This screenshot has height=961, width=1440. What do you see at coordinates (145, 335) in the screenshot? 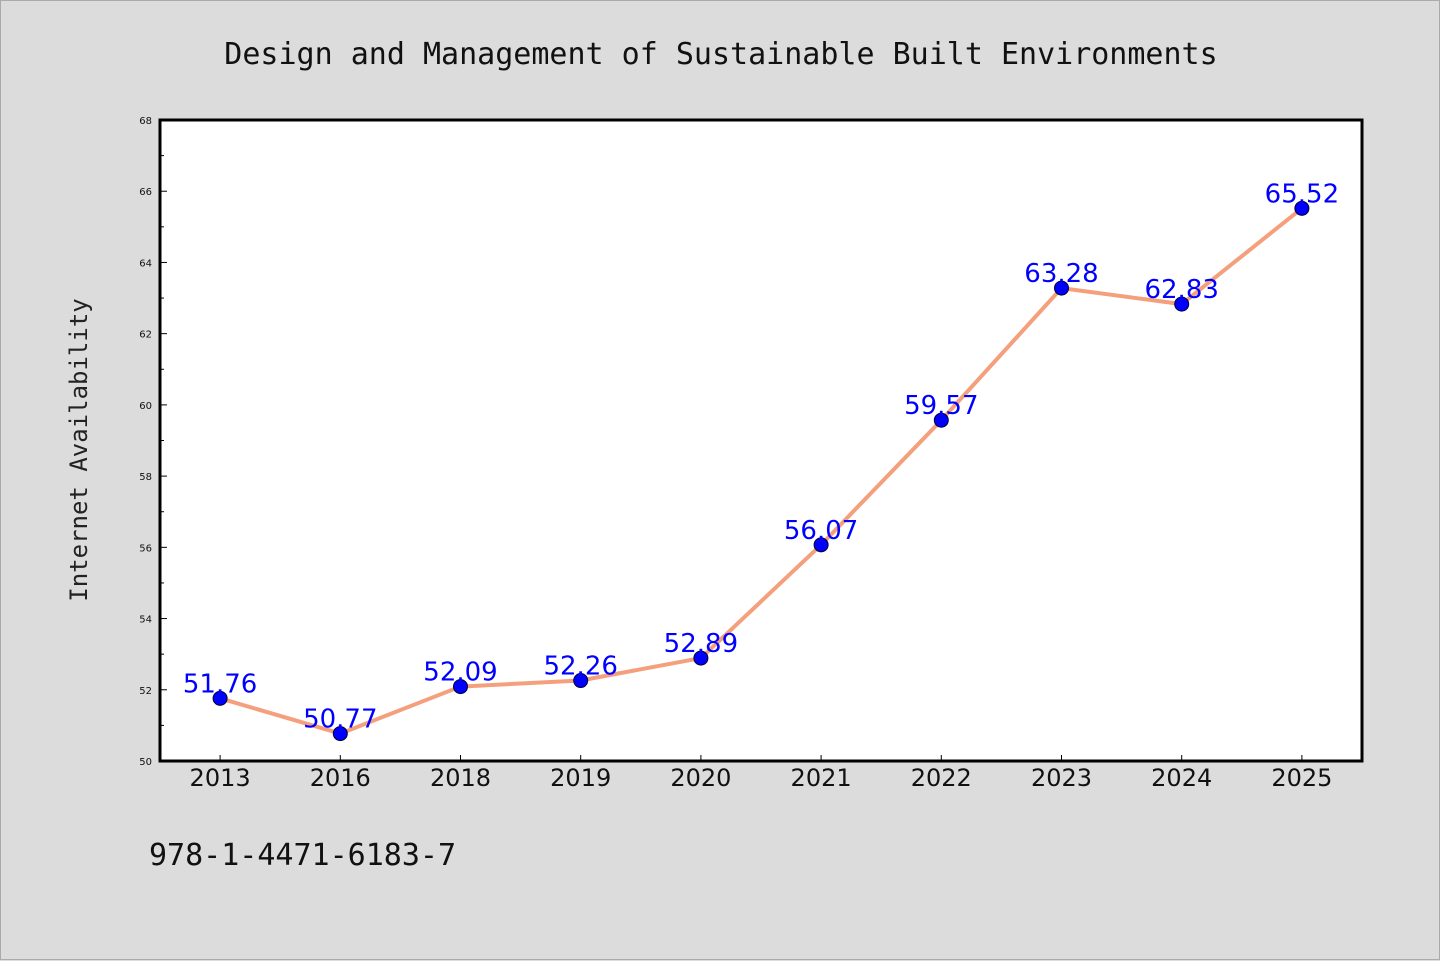
I see `y-tick-label: 62` at bounding box center [145, 335].